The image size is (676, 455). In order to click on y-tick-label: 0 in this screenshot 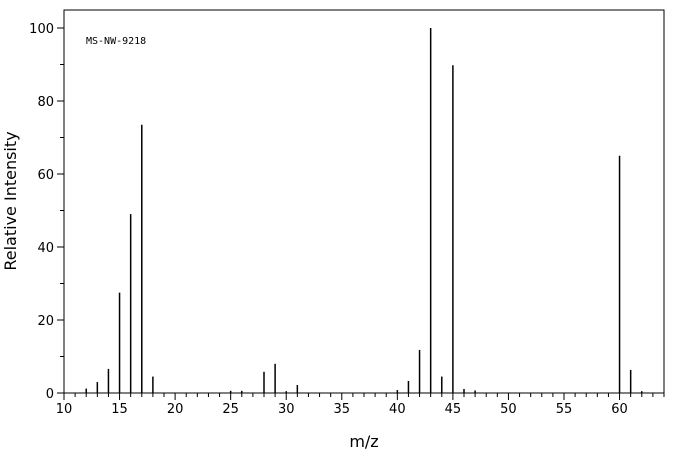, I will do `click(50, 394)`.